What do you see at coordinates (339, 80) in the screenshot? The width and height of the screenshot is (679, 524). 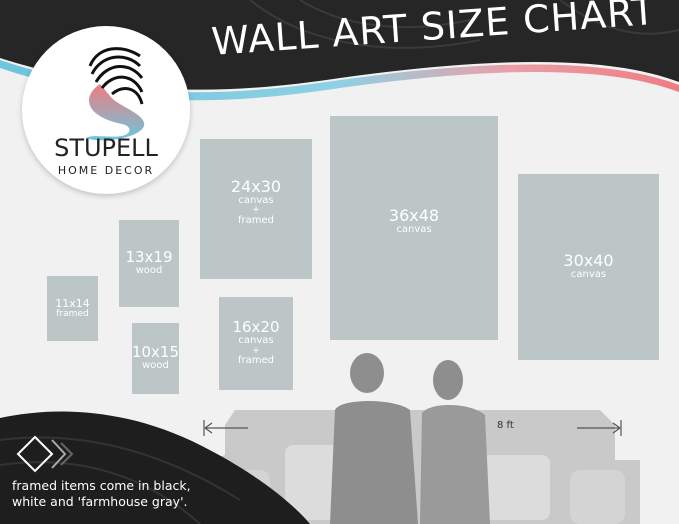 I see `header-accent-line` at bounding box center [339, 80].